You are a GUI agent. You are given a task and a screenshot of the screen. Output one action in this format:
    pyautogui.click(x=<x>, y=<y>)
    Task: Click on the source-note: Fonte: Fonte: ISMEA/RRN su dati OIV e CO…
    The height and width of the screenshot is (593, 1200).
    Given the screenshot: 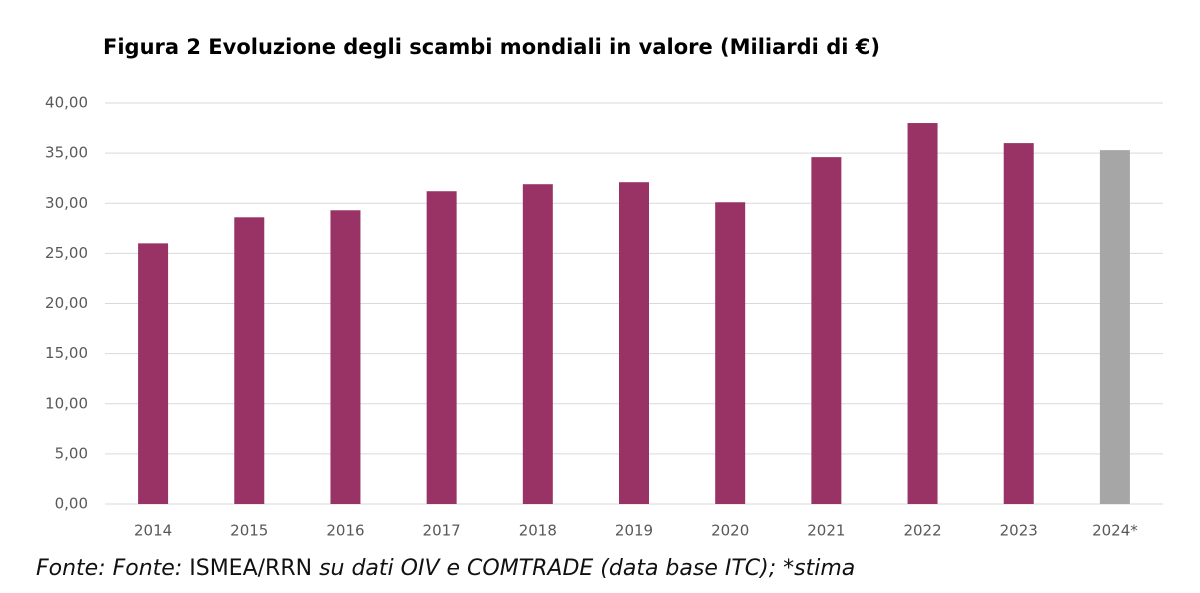 What is the action you would take?
    pyautogui.click(x=445, y=568)
    